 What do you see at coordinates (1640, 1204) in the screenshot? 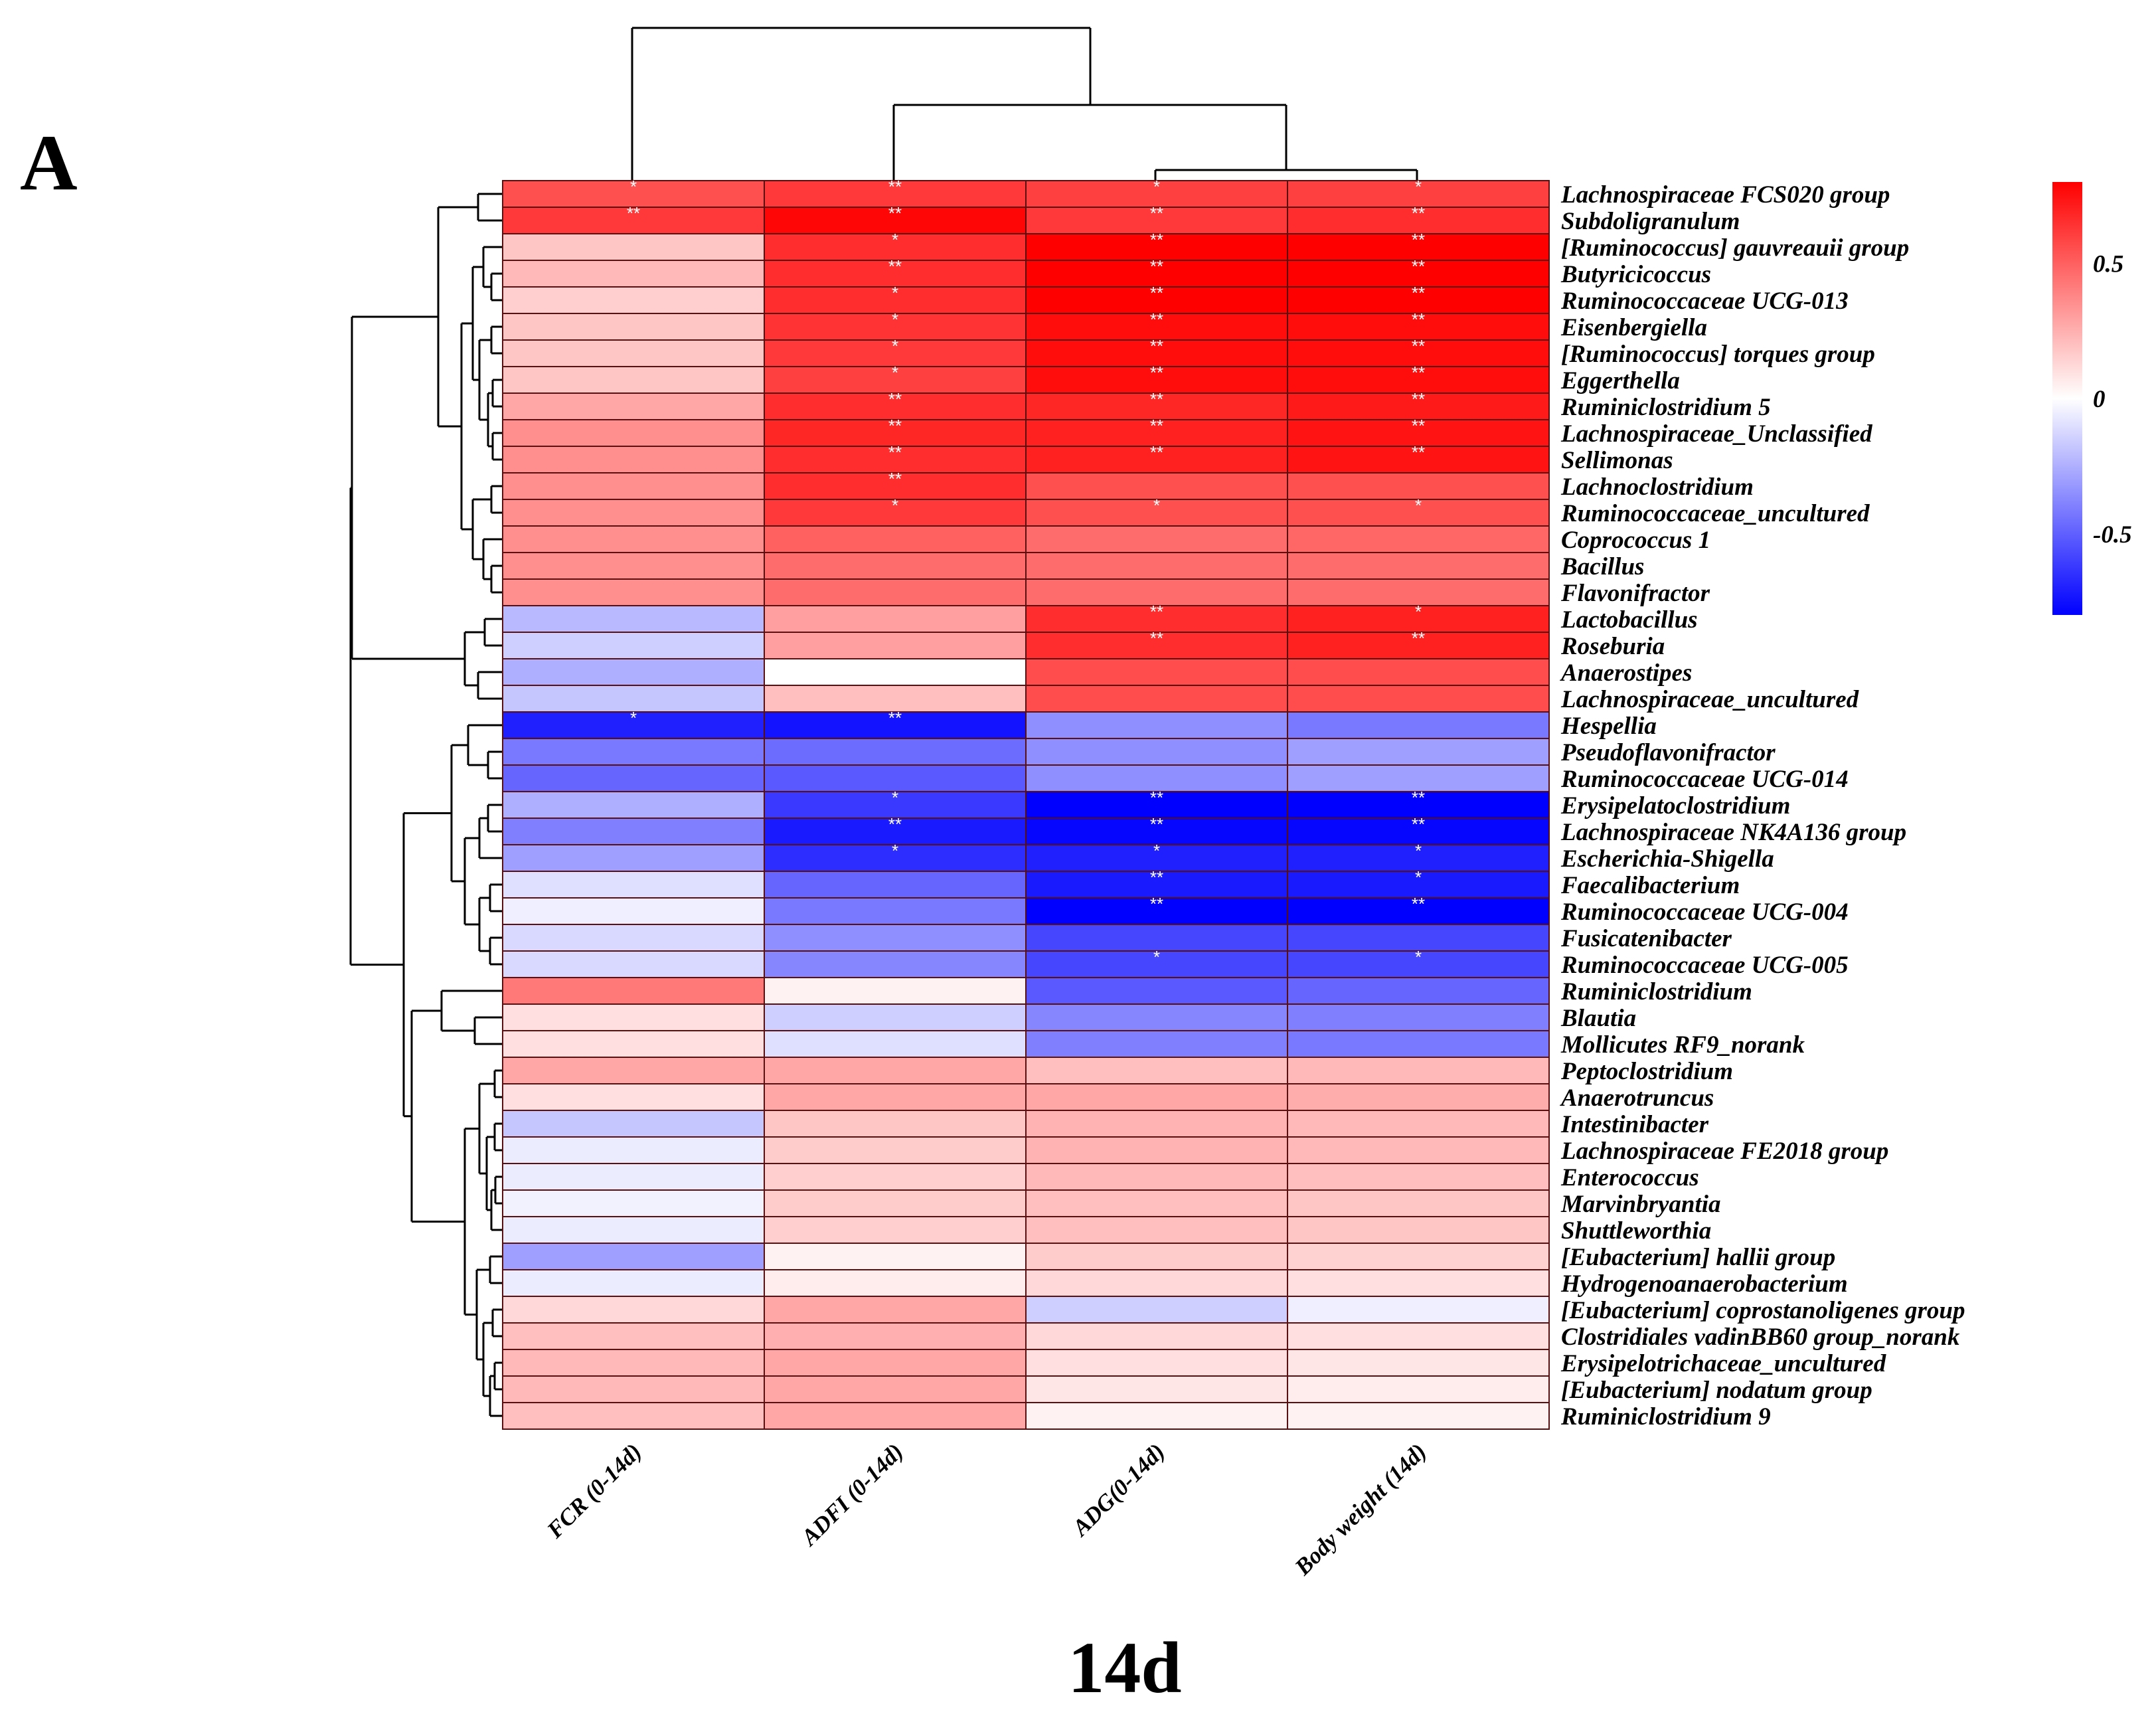
I see `row-label: Marvinbryantia` at bounding box center [1640, 1204].